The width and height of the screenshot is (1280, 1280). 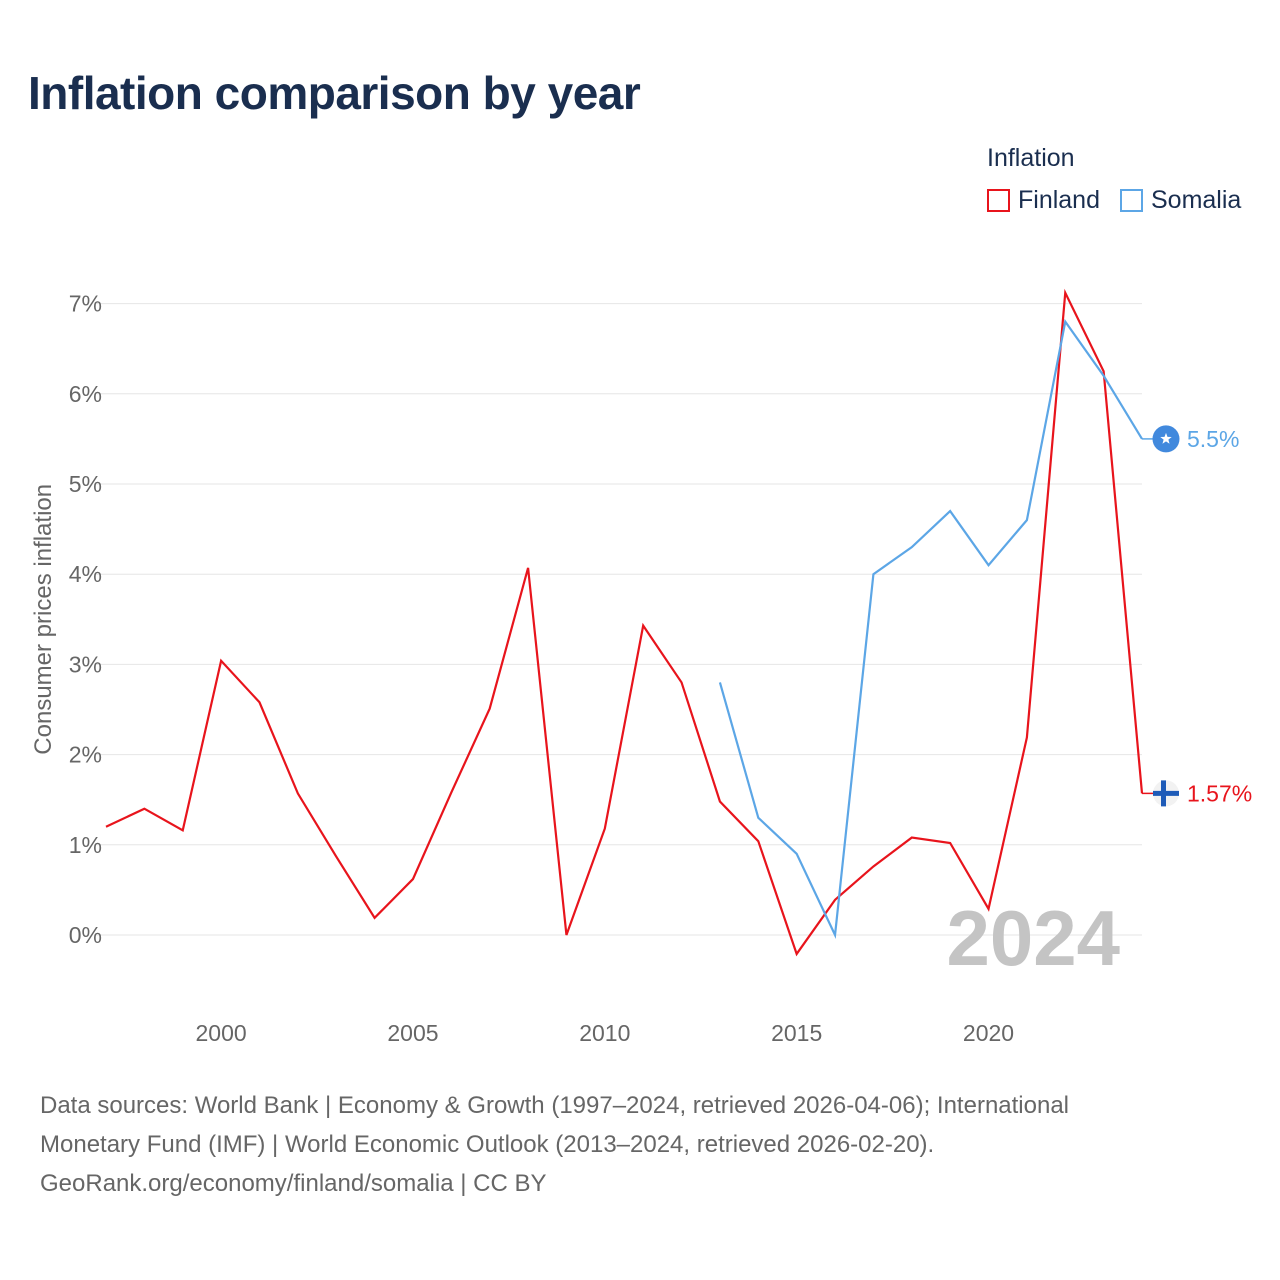 What do you see at coordinates (1059, 200) in the screenshot?
I see `legend-label-finland: Finland` at bounding box center [1059, 200].